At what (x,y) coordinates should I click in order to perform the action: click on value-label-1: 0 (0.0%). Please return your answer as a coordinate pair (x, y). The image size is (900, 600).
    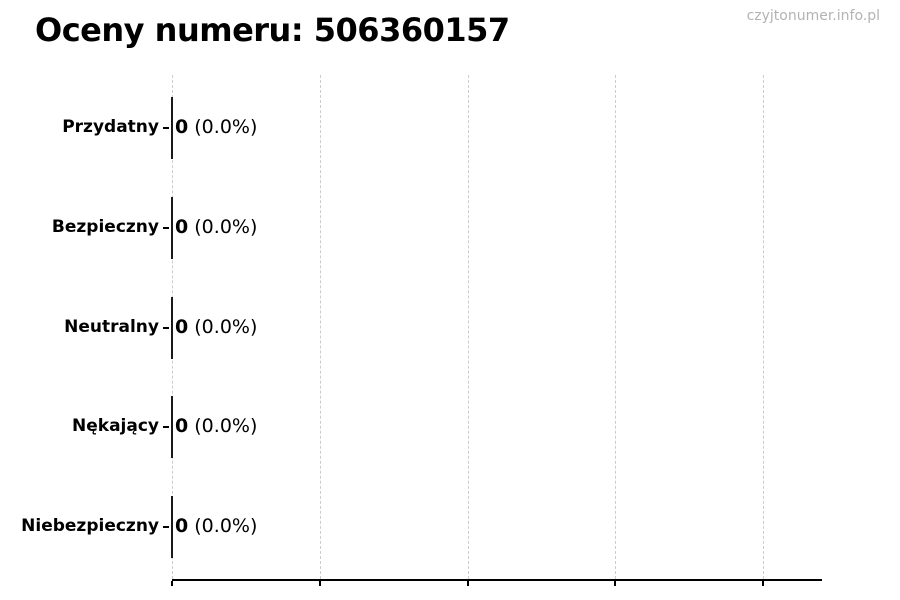
    Looking at the image, I should click on (216, 227).